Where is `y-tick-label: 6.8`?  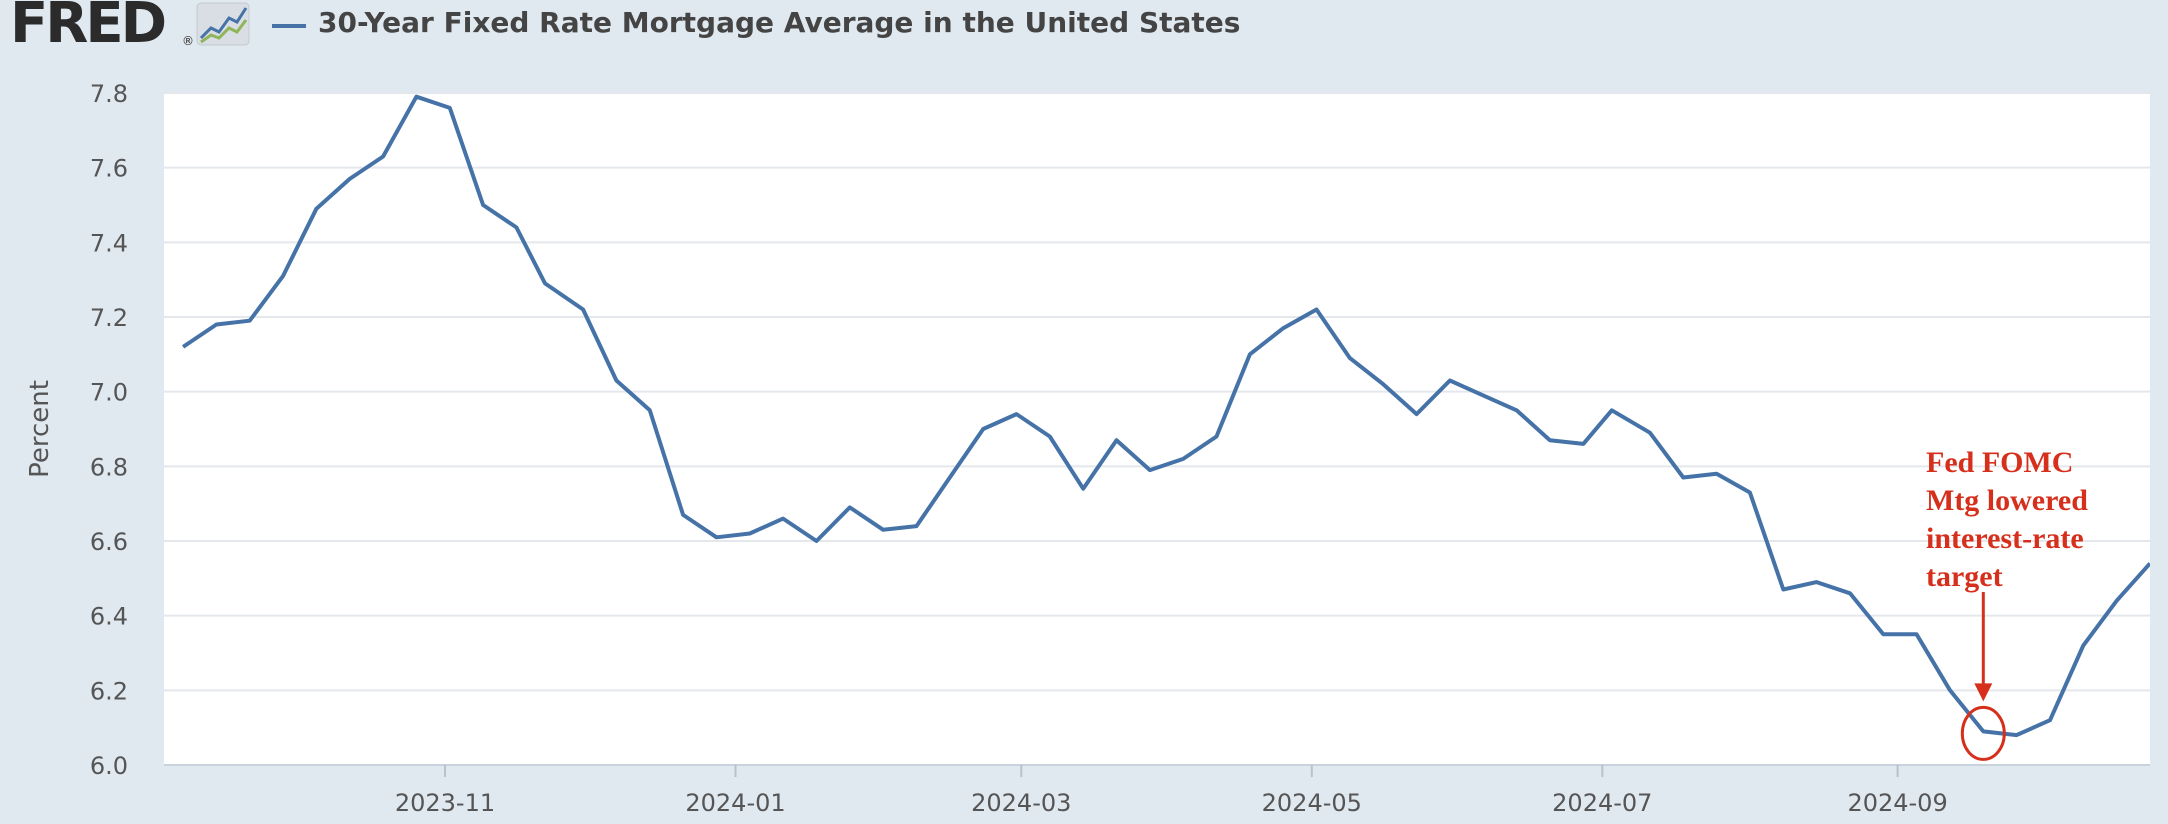 y-tick-label: 6.8 is located at coordinates (109, 467).